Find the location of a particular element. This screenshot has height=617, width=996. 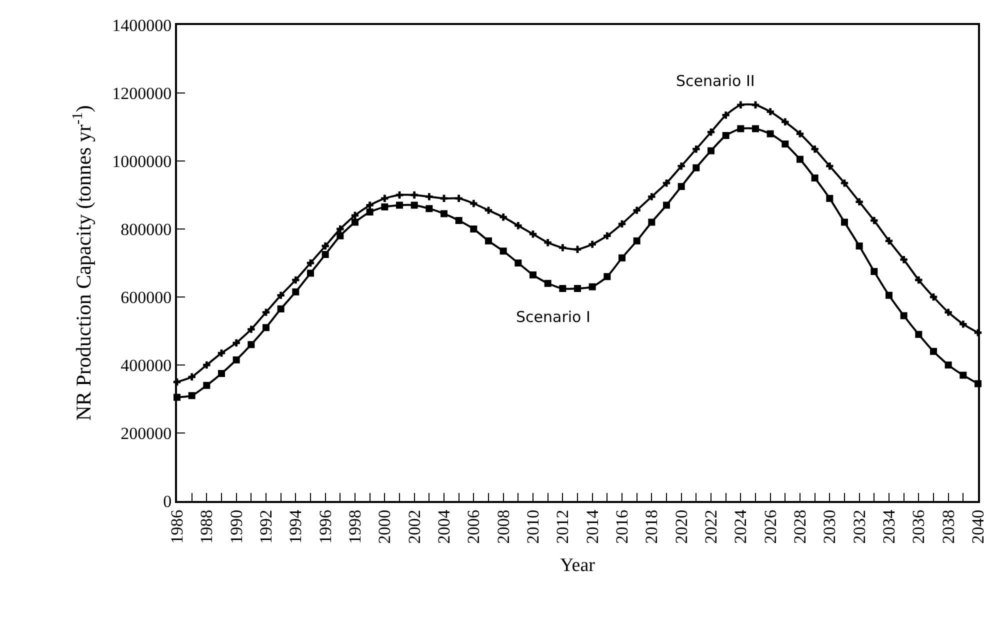

y-tick-label: 200000 is located at coordinates (146, 433).